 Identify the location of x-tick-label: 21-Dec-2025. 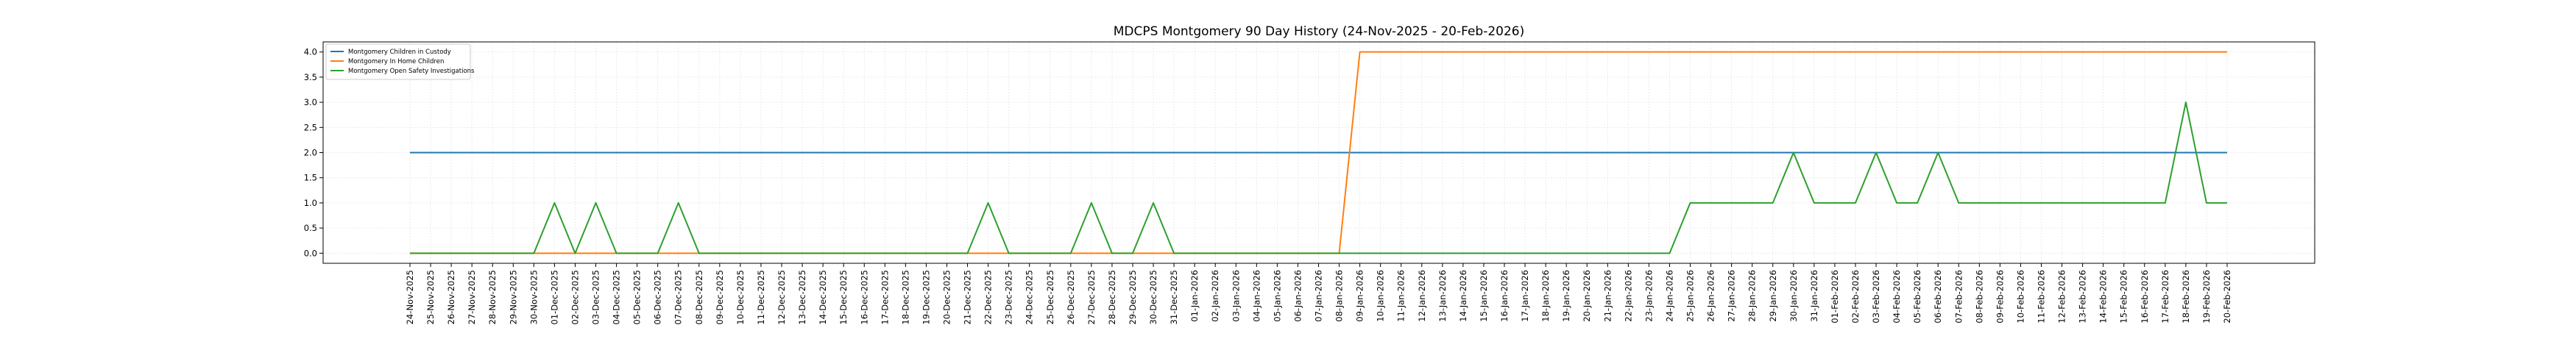
(968, 297).